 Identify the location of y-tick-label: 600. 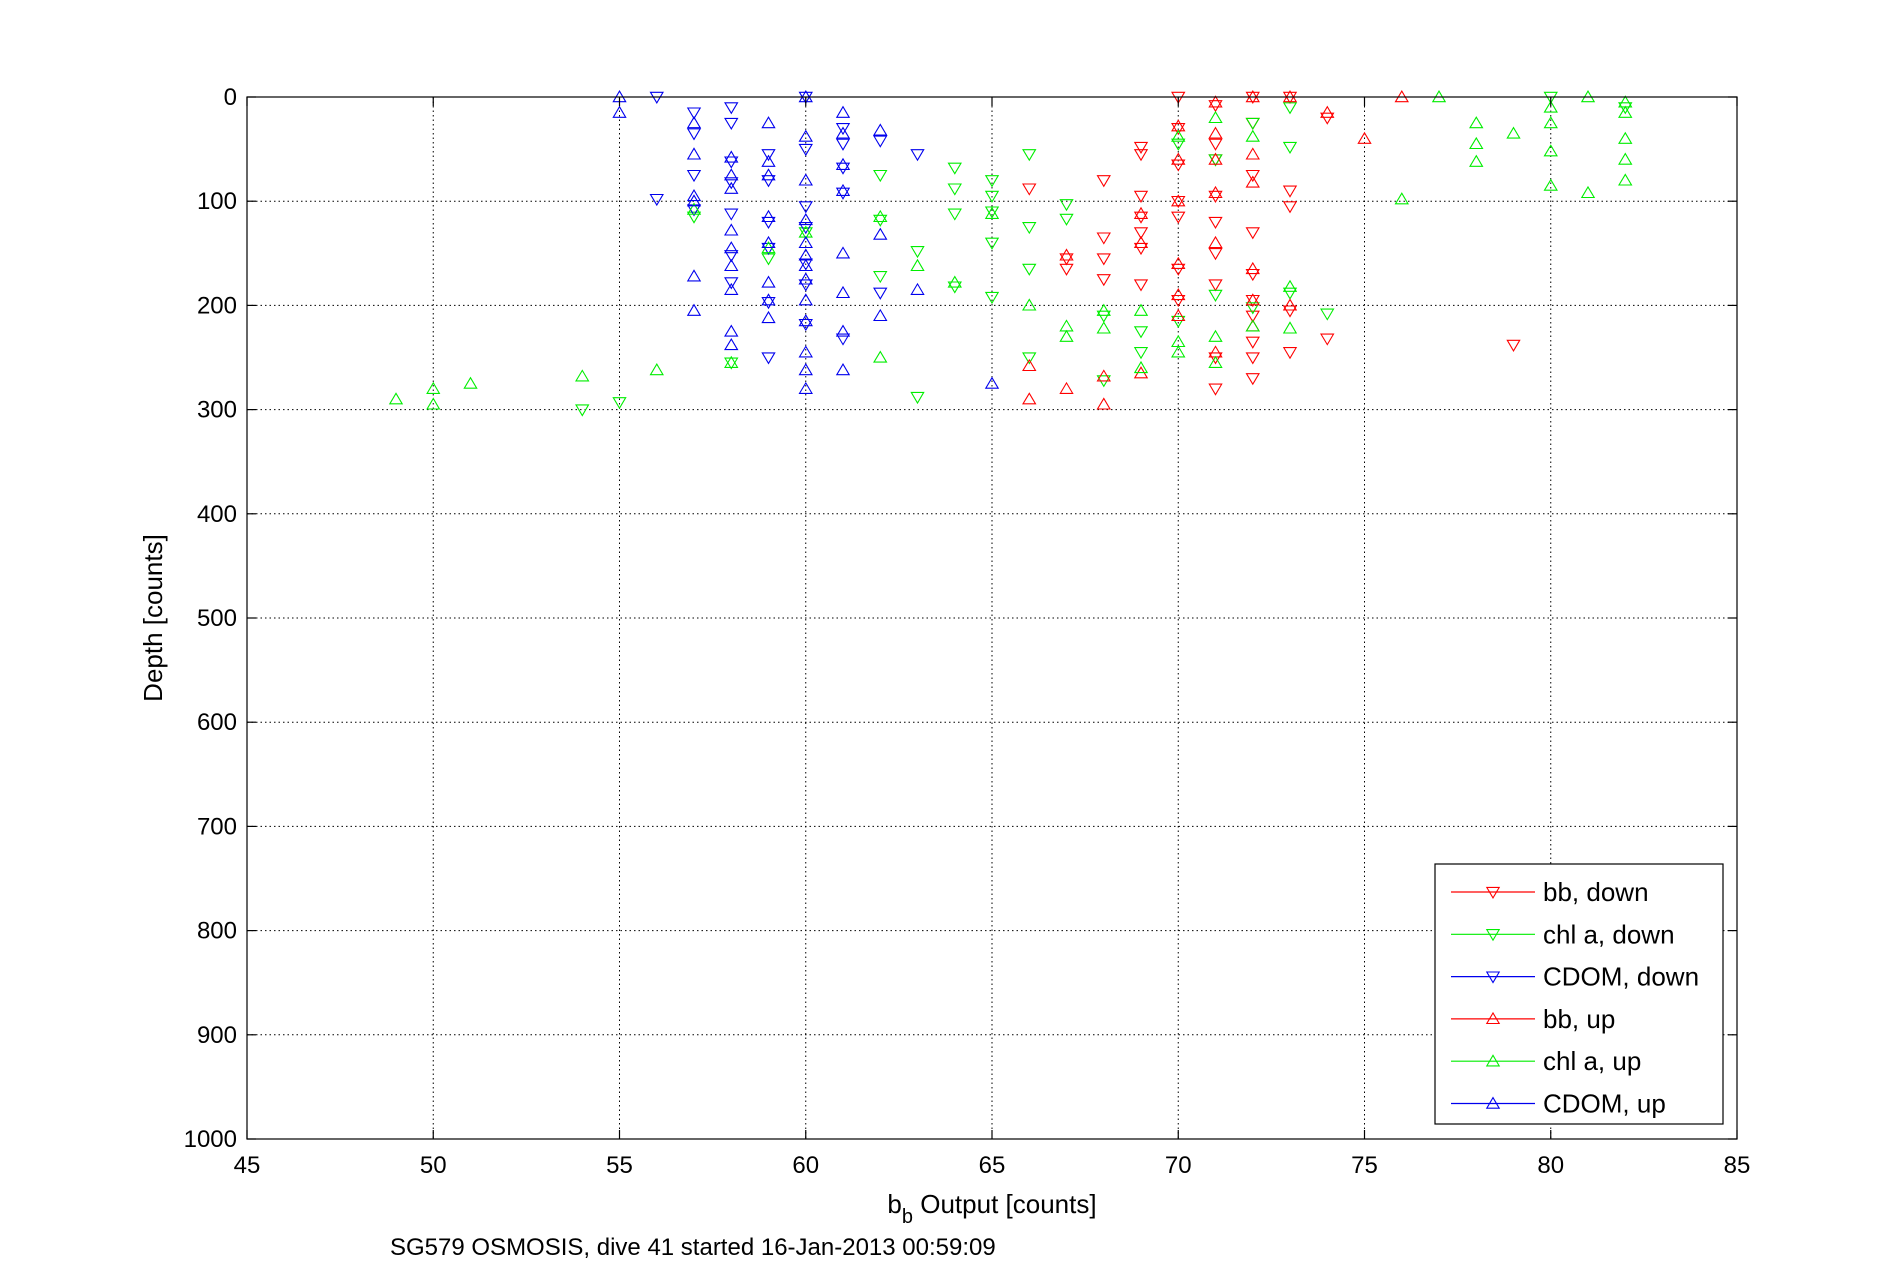
(217, 722).